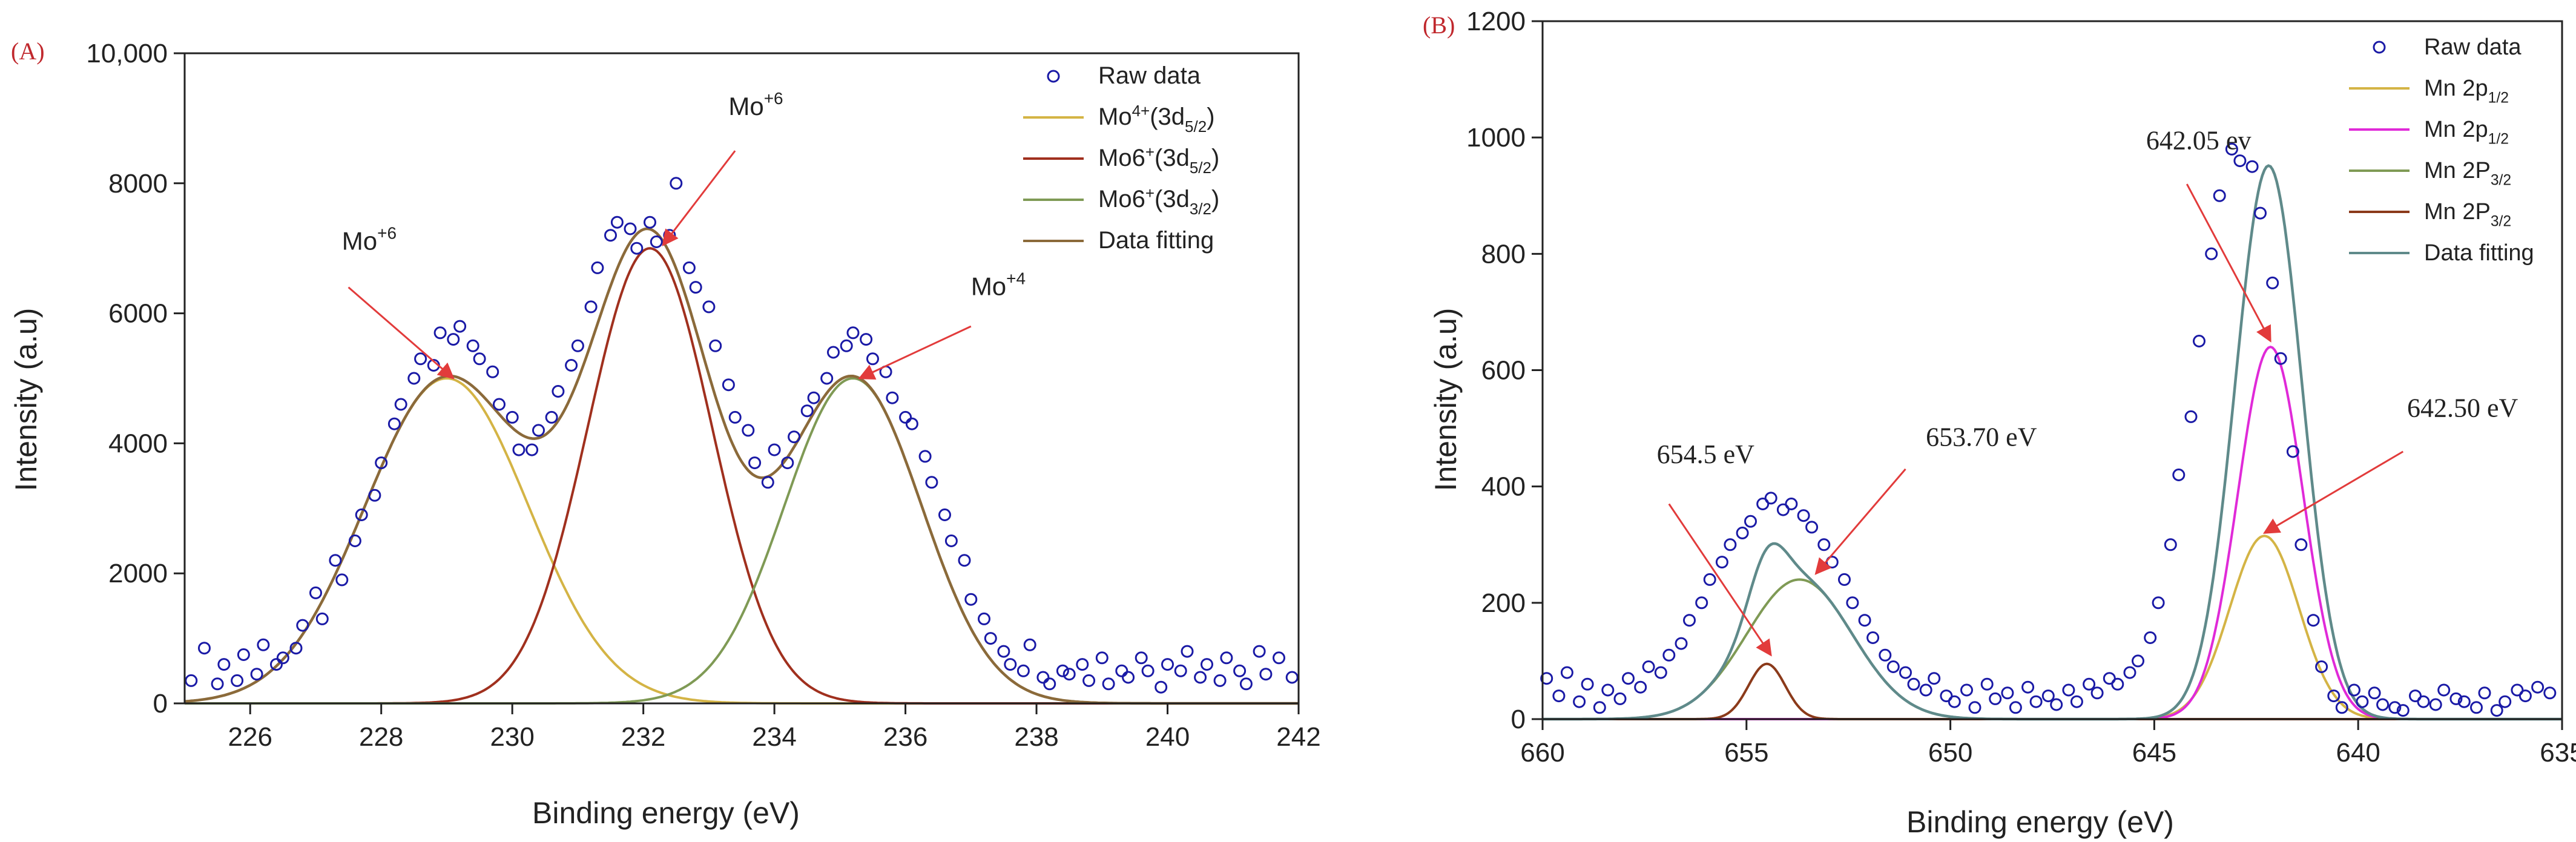  What do you see at coordinates (1149, 75) in the screenshot?
I see `a-legend-label: Raw data` at bounding box center [1149, 75].